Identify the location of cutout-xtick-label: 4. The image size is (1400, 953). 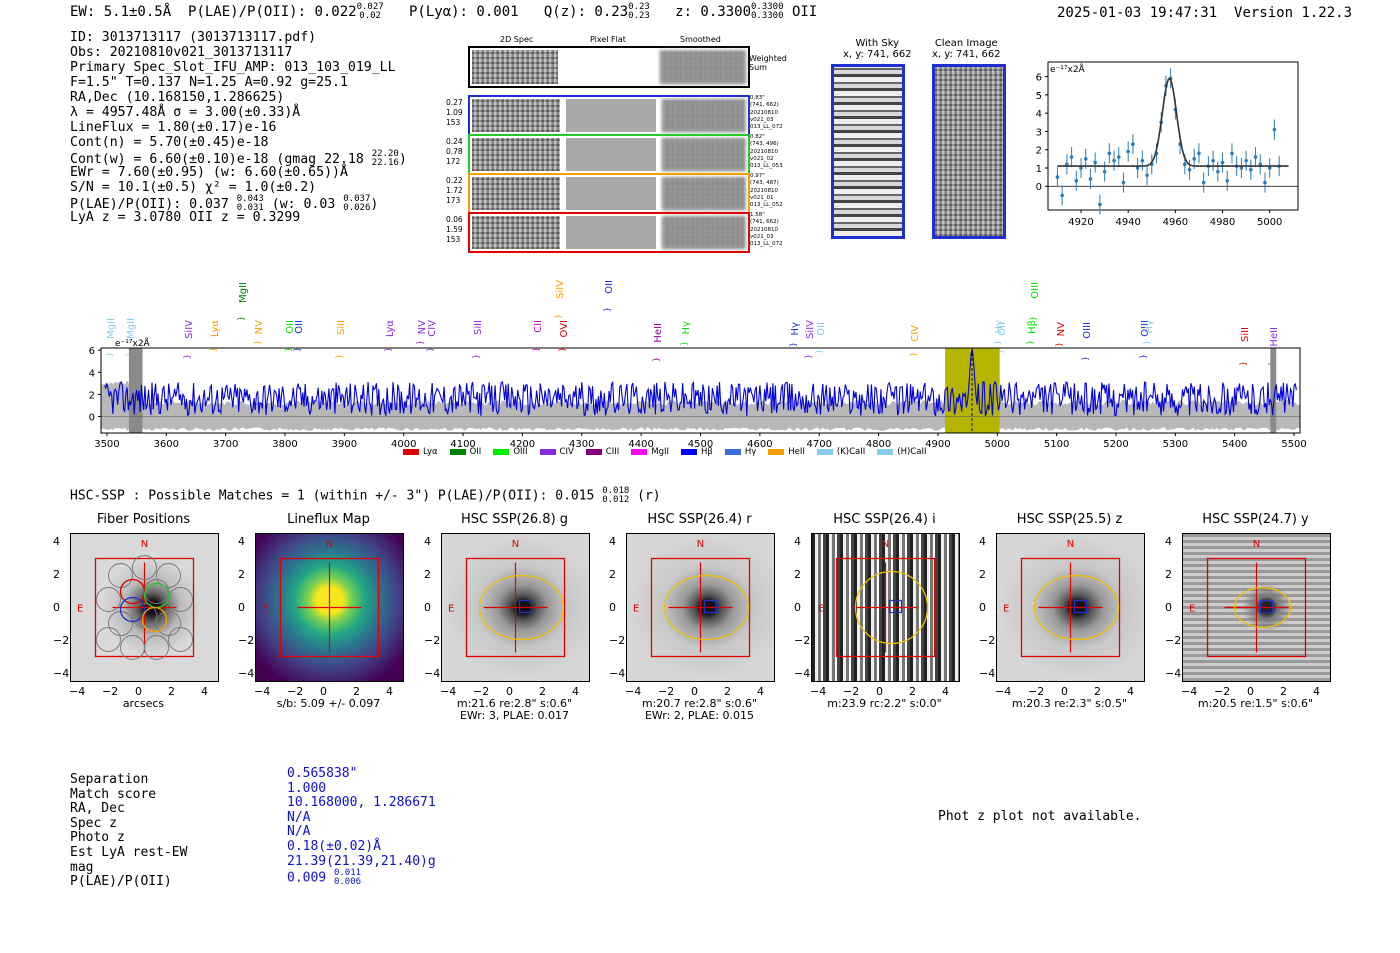
(204, 691).